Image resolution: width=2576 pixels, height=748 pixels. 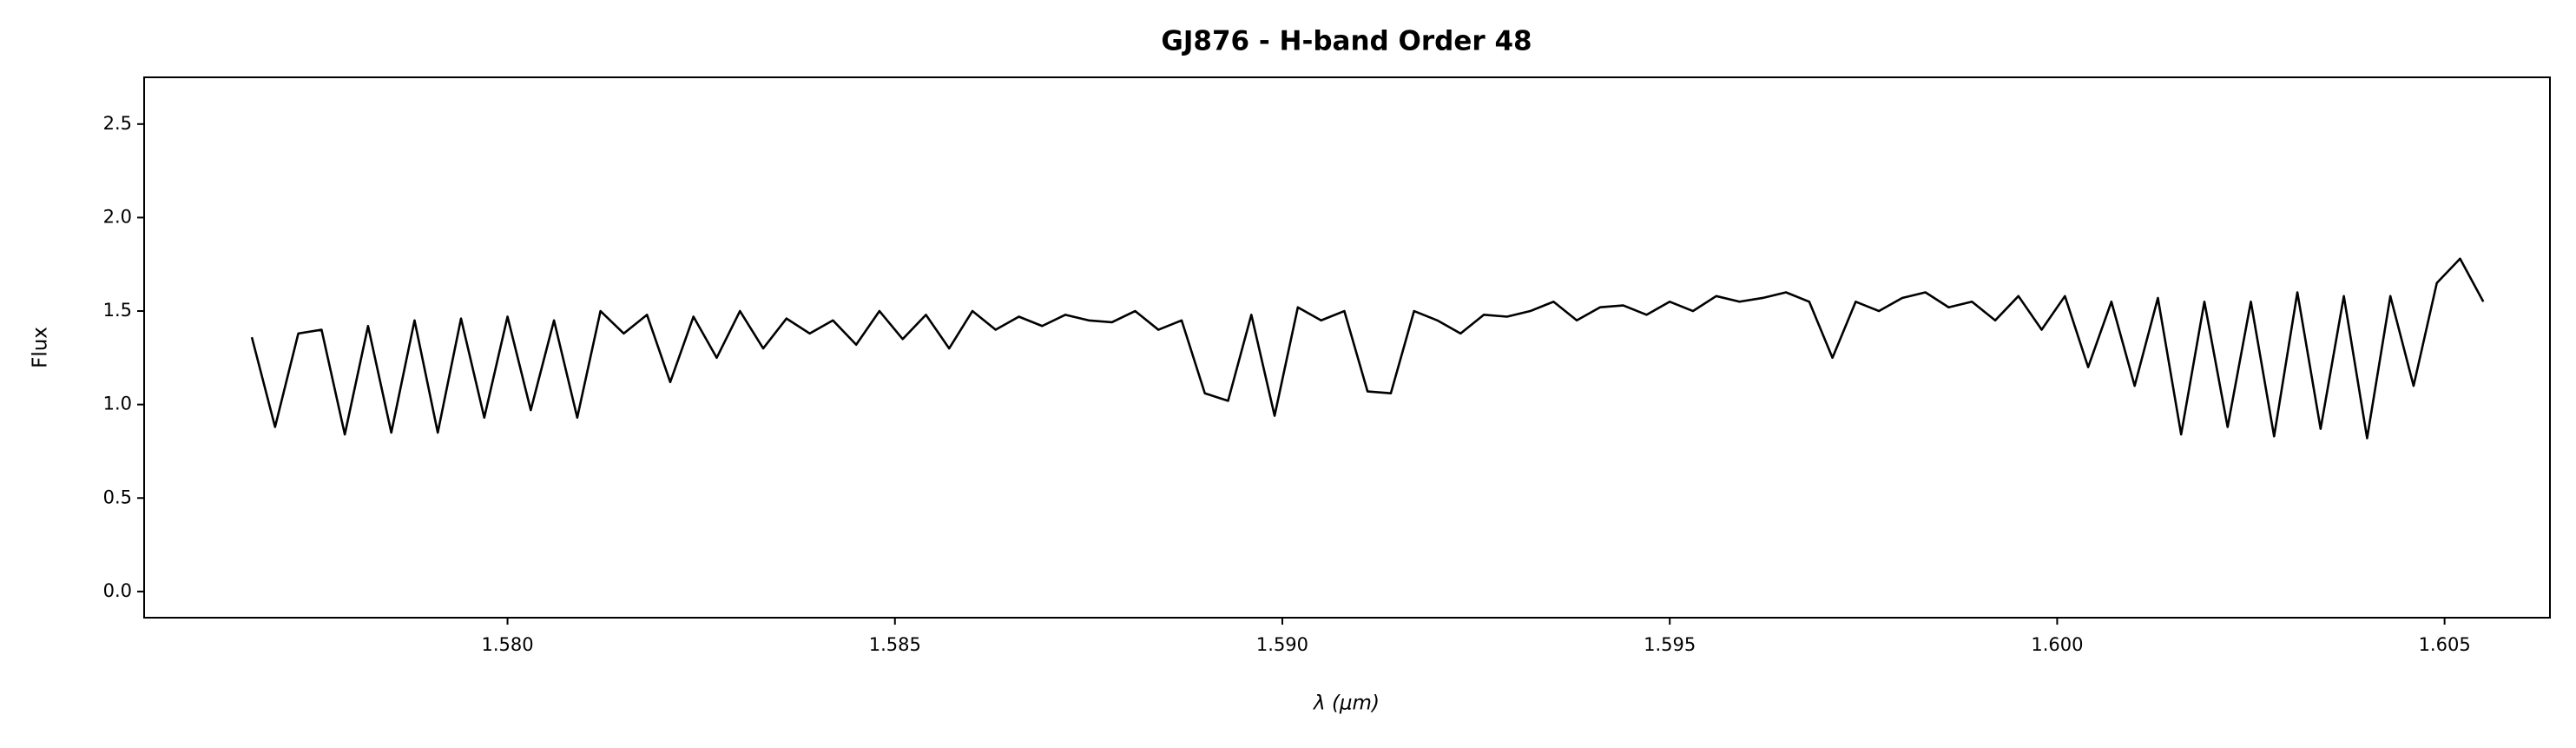 I want to click on chart-title: GJ876 - H-band Order 48, so click(x=1346, y=41).